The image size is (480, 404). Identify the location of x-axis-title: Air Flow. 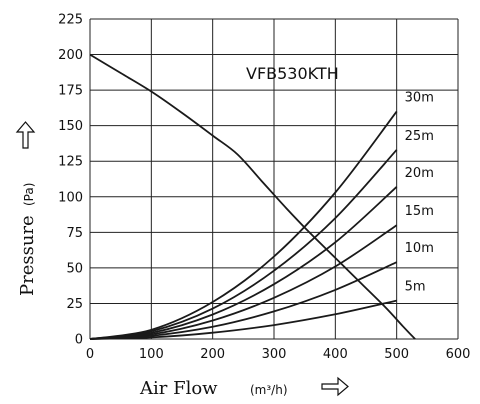
(178, 388).